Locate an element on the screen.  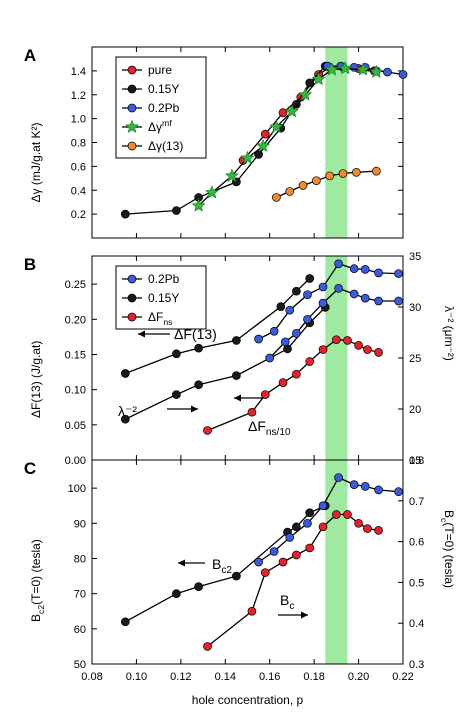
annotation-Bc2: Bc2 is located at coordinates (222, 566).